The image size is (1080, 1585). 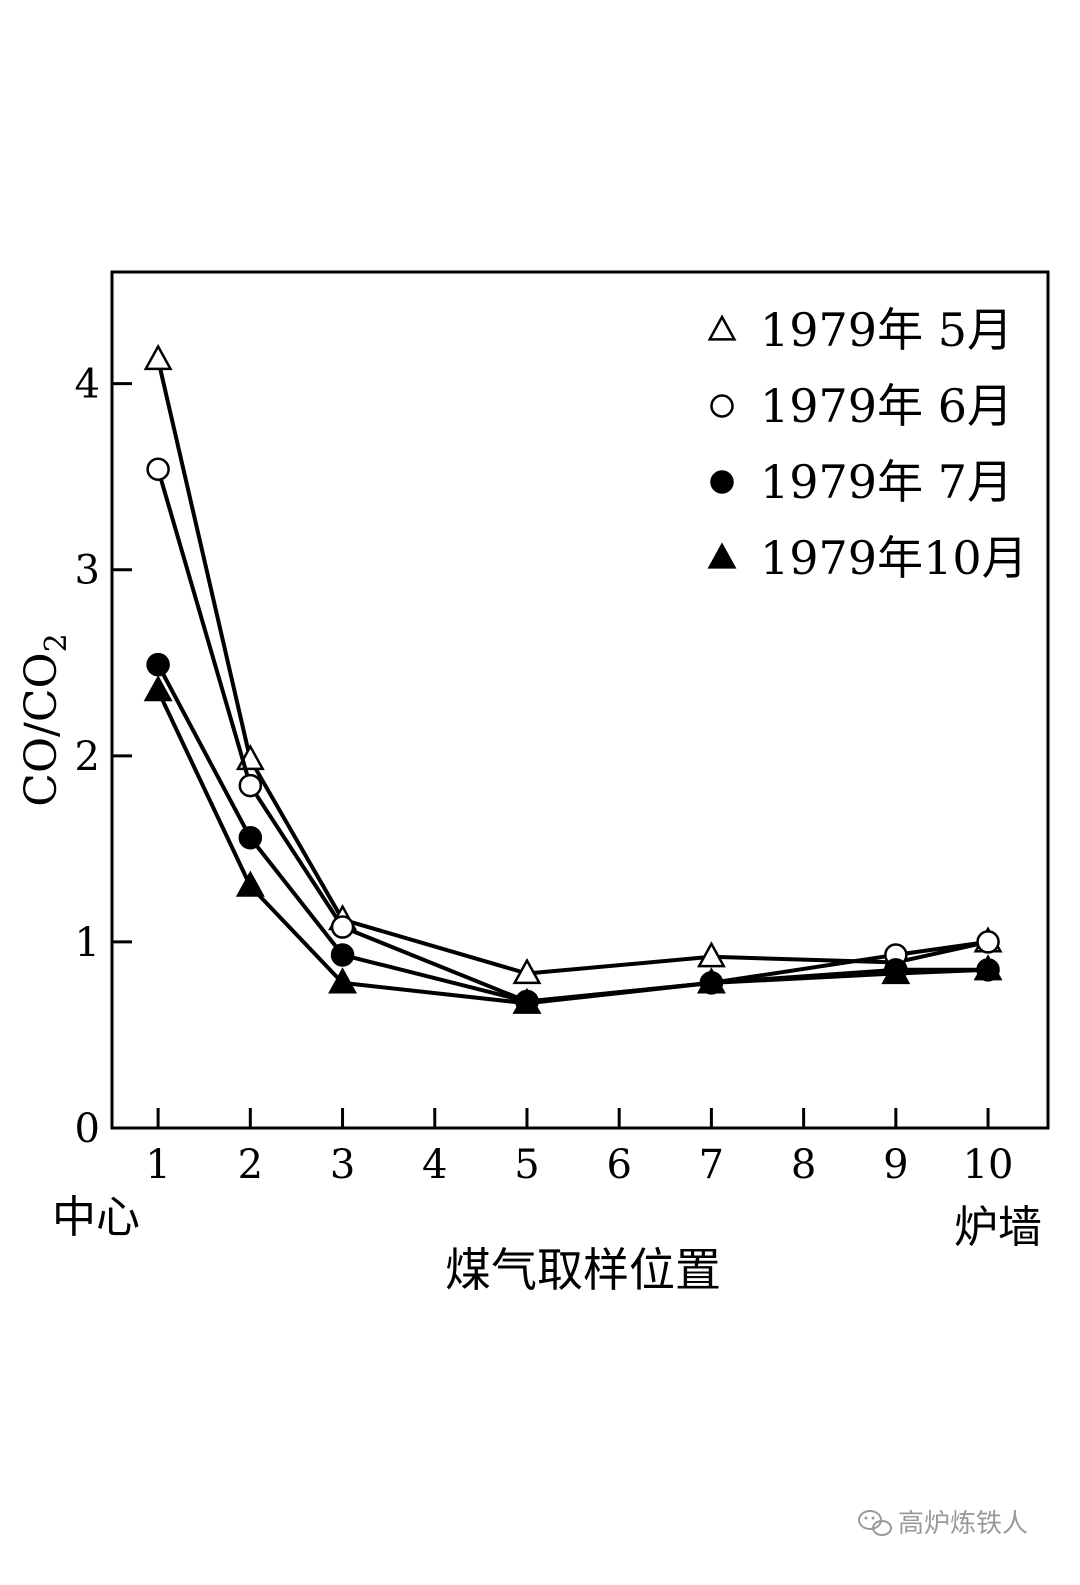 I want to click on x-tick-label: 2, so click(x=250, y=1165).